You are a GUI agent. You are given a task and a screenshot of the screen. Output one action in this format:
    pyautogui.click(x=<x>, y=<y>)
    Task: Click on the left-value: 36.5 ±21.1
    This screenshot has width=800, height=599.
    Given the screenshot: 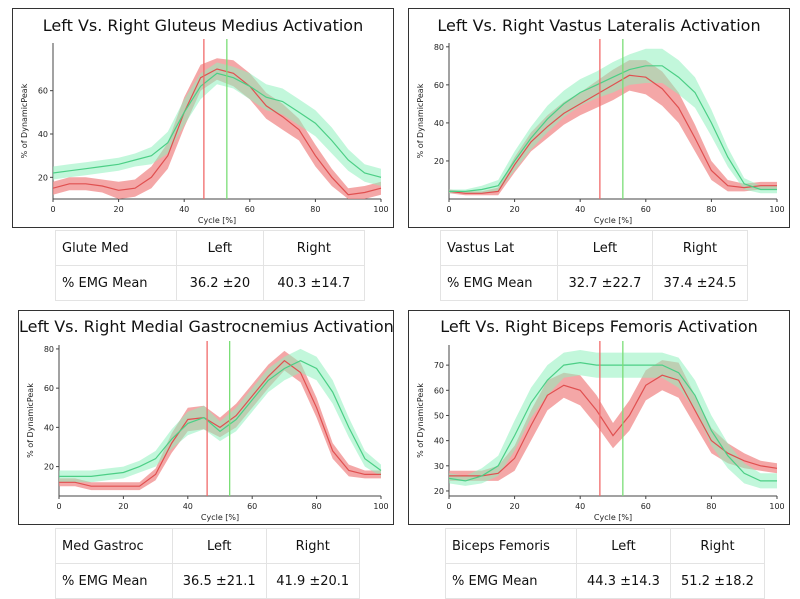 What is the action you would take?
    pyautogui.click(x=219, y=581)
    